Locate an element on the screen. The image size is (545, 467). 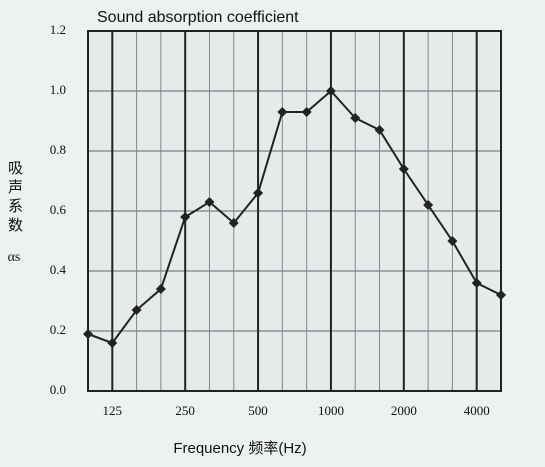
x-tick-label: 250 is located at coordinates (185, 410).